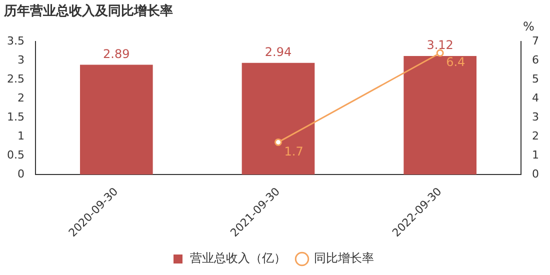  Describe the element at coordinates (15, 79) in the screenshot. I see `y-tick-label: 2.5` at that location.